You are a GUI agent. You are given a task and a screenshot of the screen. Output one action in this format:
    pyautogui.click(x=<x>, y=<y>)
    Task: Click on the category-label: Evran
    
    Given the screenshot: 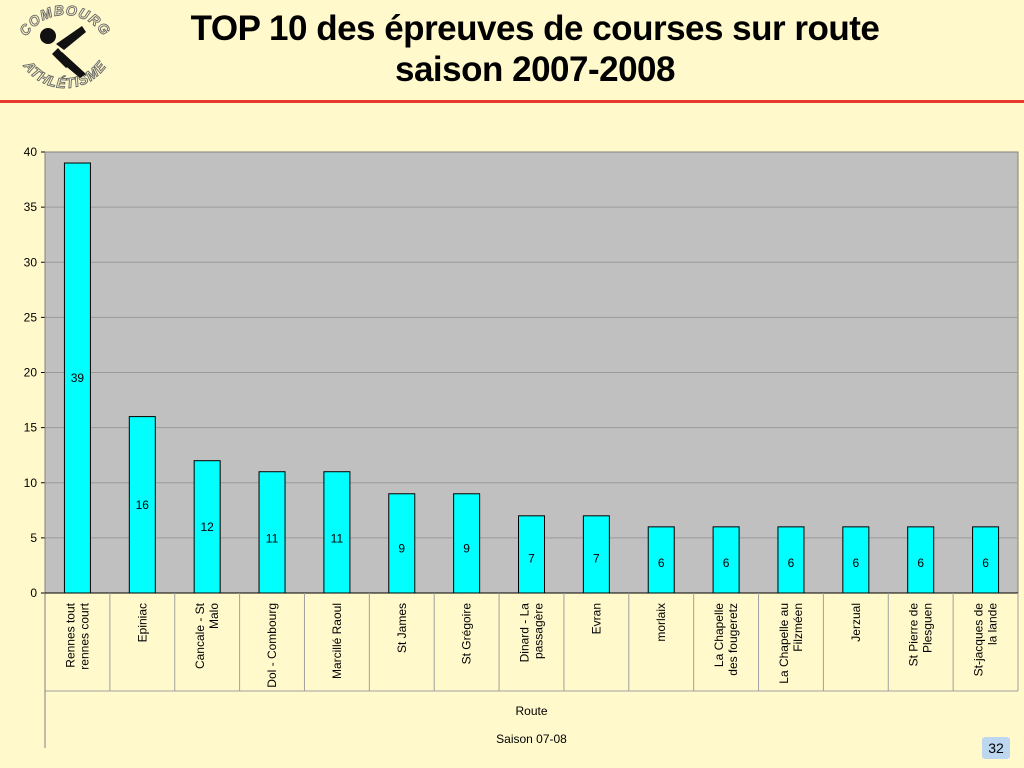 What is the action you would take?
    pyautogui.click(x=596, y=618)
    